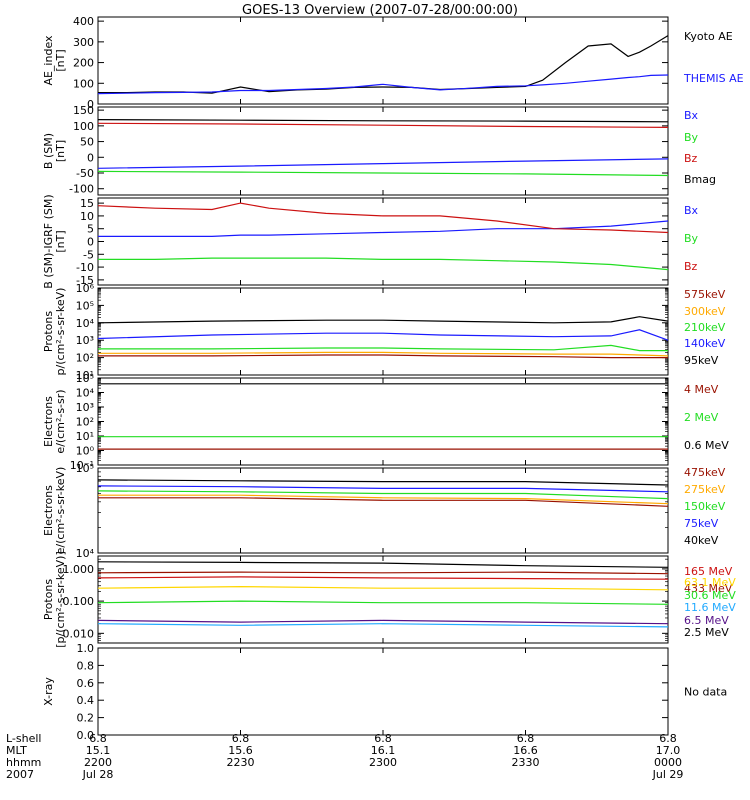 The height and width of the screenshot is (800, 750). What do you see at coordinates (668, 750) in the screenshot?
I see `time-axis-tick-label: 17.0` at bounding box center [668, 750].